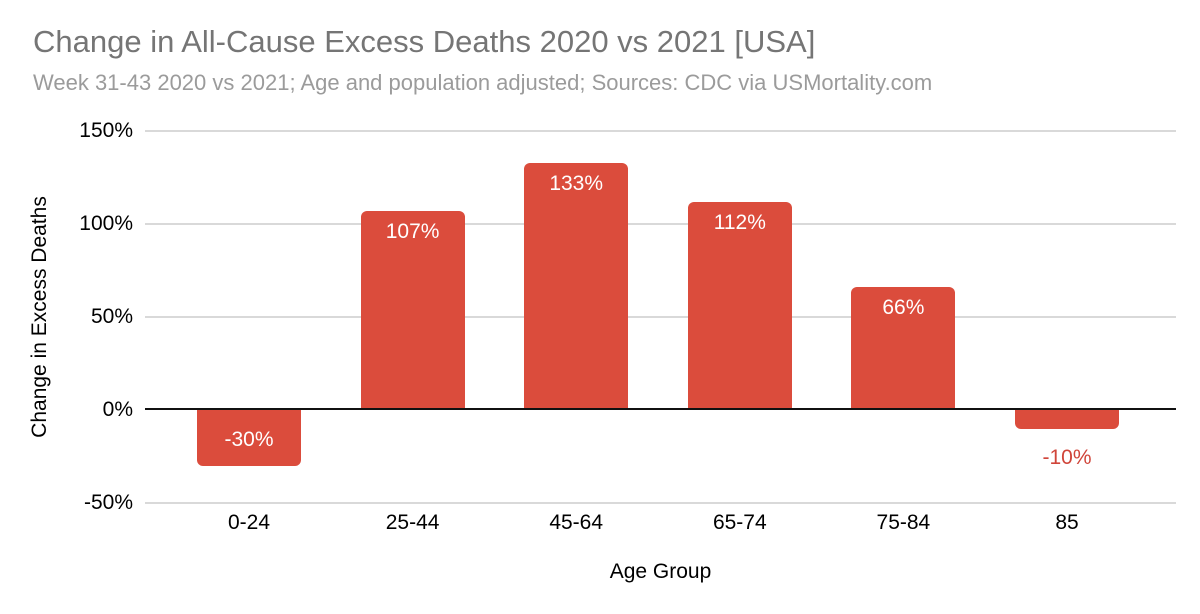 Image resolution: width=1200 pixels, height=614 pixels. I want to click on x-tick-label: 0-24, so click(249, 522).